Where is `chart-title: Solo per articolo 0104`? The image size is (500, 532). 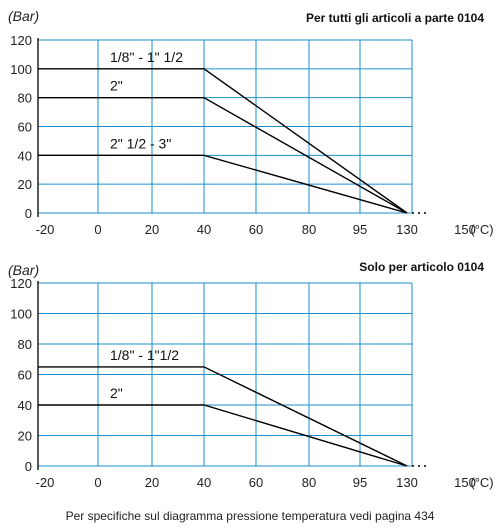
chart-title: Solo per articolo 0104 is located at coordinates (421, 267).